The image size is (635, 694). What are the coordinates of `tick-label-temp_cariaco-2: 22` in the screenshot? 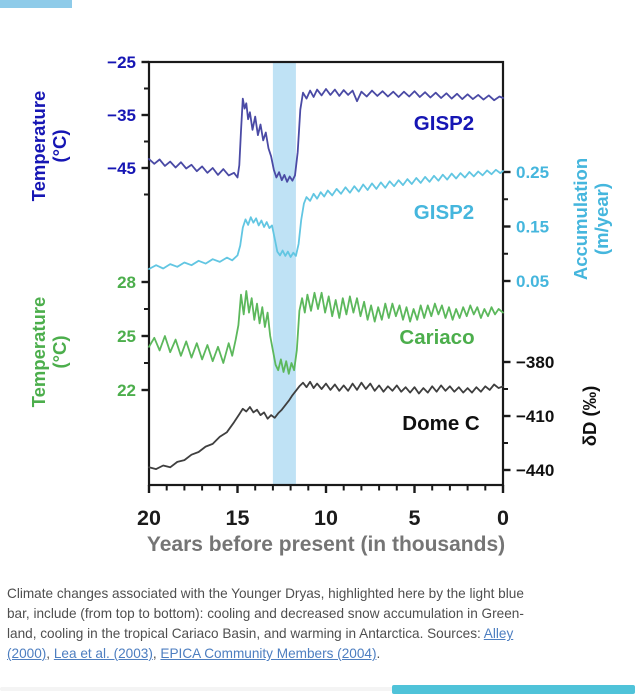 It's located at (126, 390).